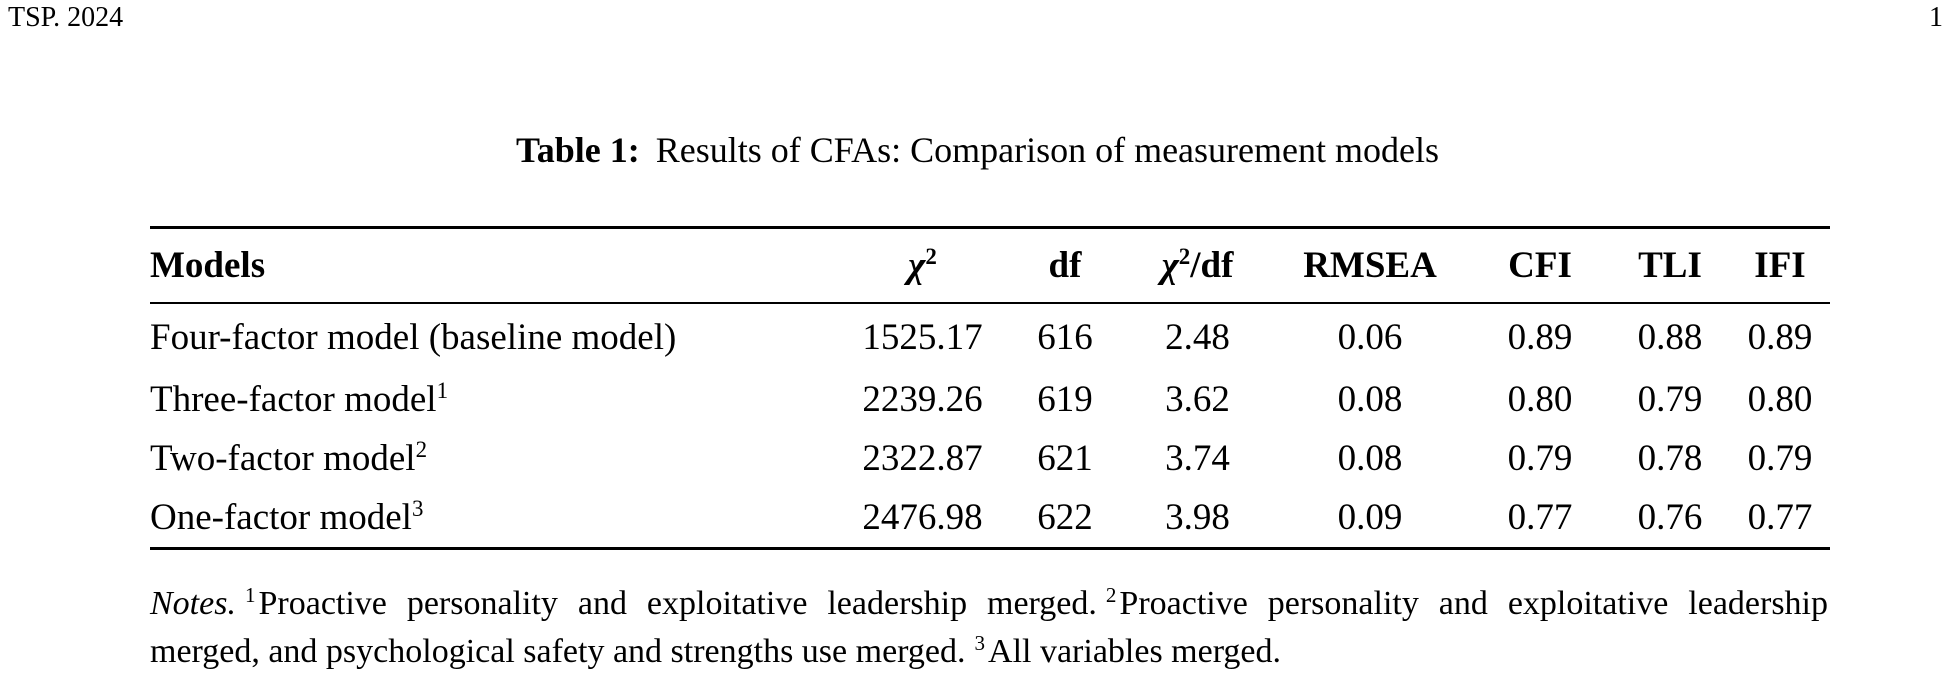 This screenshot has height=681, width=1955. Describe the element at coordinates (1197, 399) in the screenshot. I see `chi2-df-value: 3.62` at that location.